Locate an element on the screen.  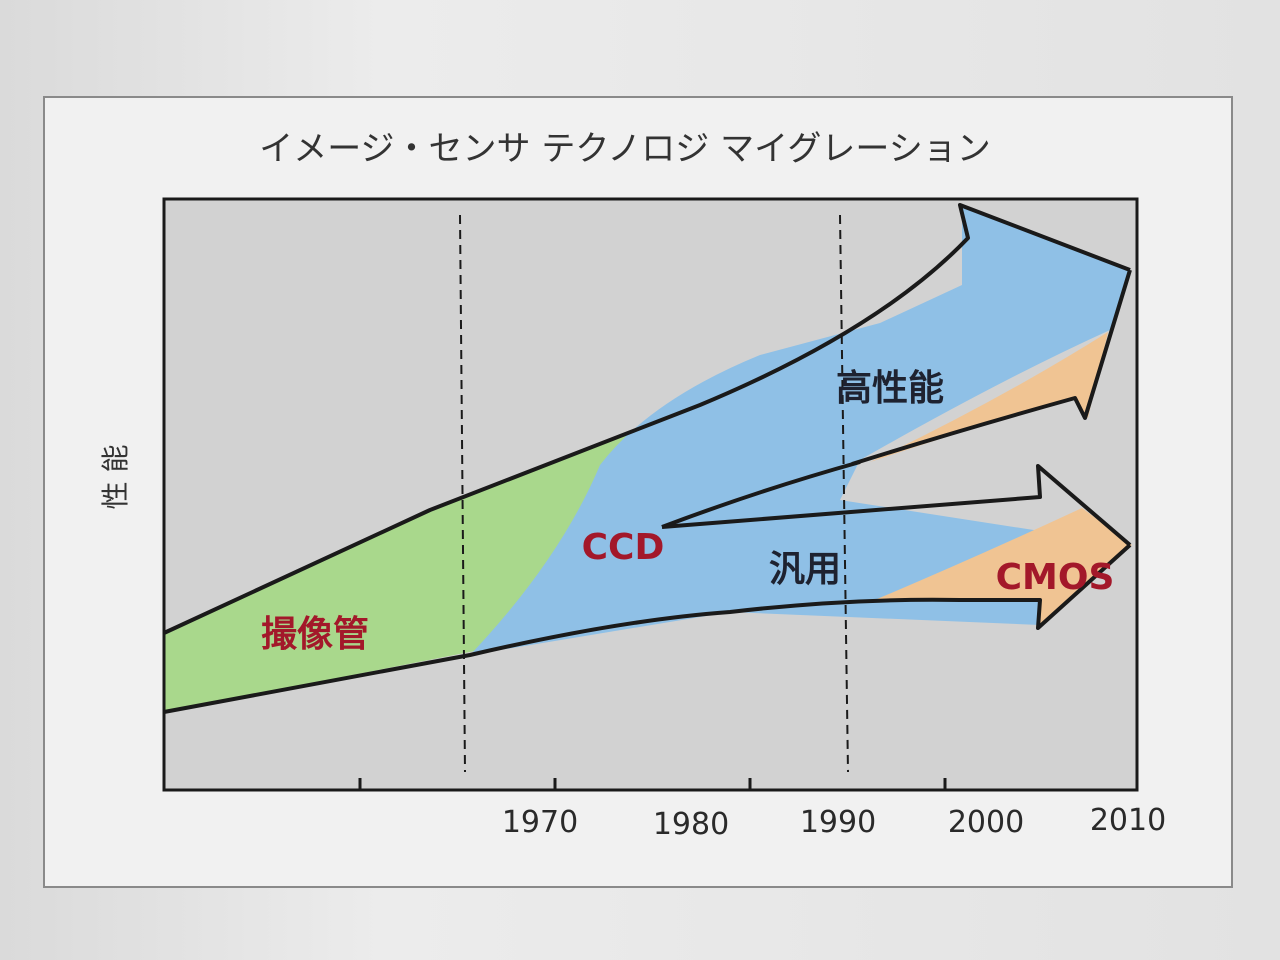
general-label: 汎用 is located at coordinates (805, 569).